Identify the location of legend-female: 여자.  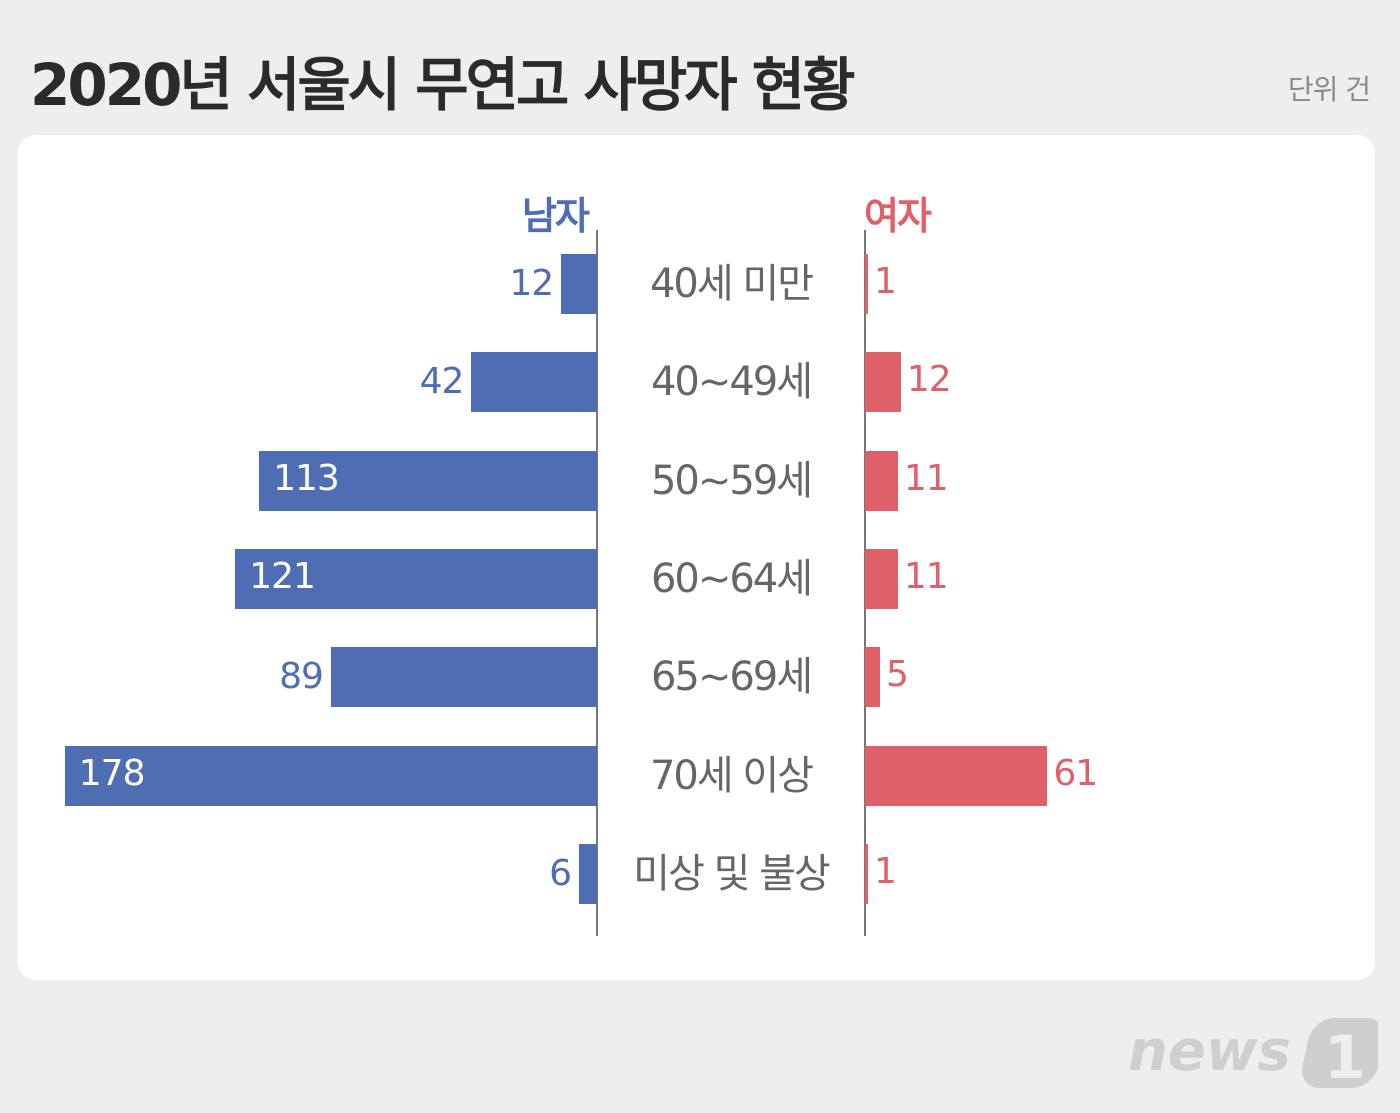
(898, 216).